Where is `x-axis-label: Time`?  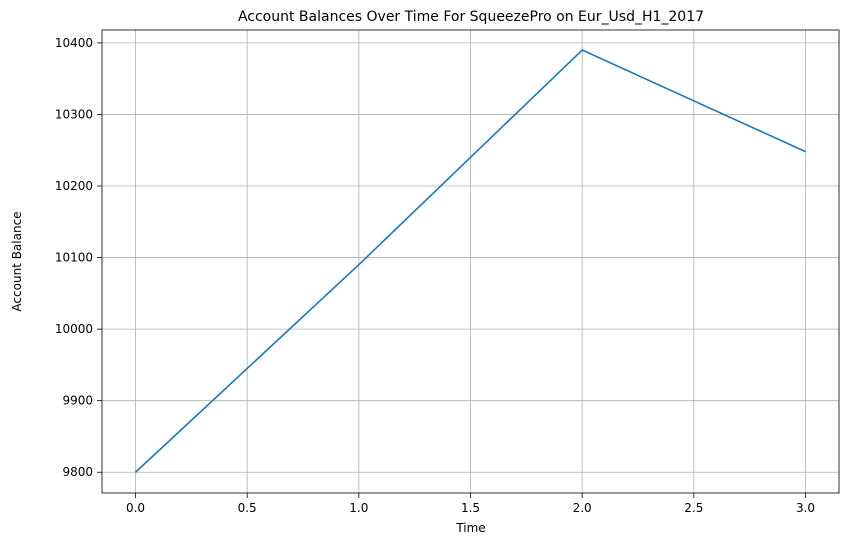
x-axis-label: Time is located at coordinates (470, 528).